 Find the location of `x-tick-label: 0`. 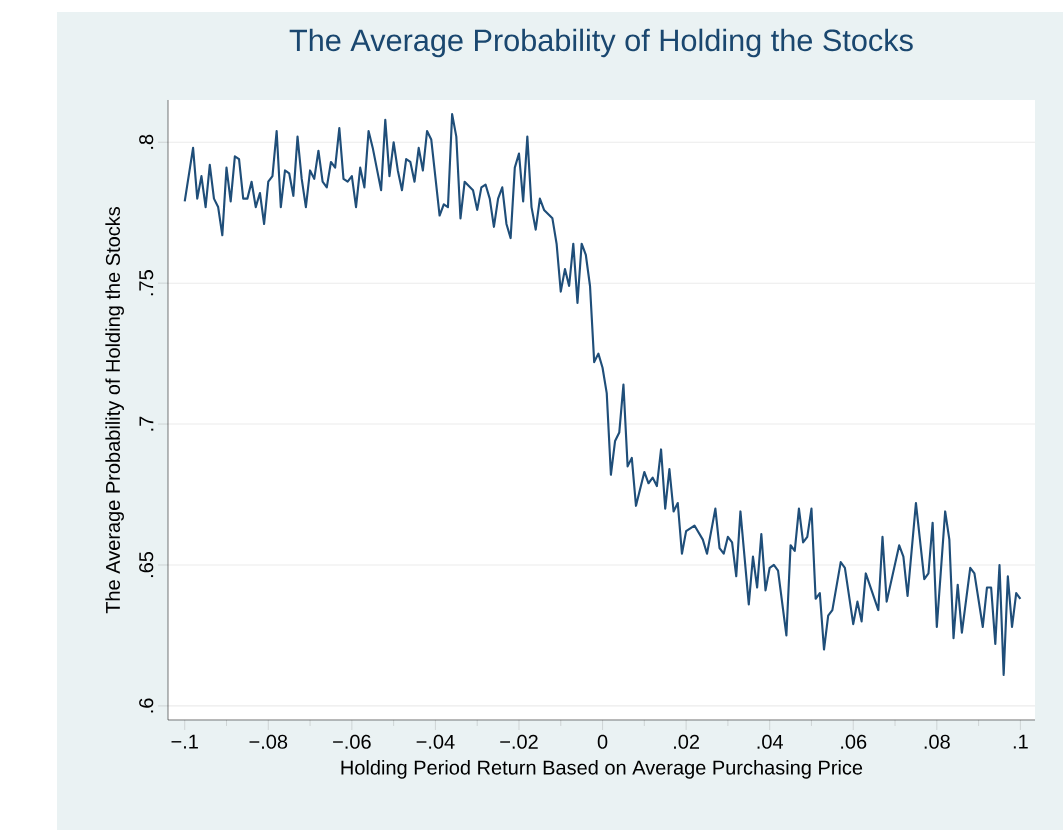

x-tick-label: 0 is located at coordinates (602, 741).